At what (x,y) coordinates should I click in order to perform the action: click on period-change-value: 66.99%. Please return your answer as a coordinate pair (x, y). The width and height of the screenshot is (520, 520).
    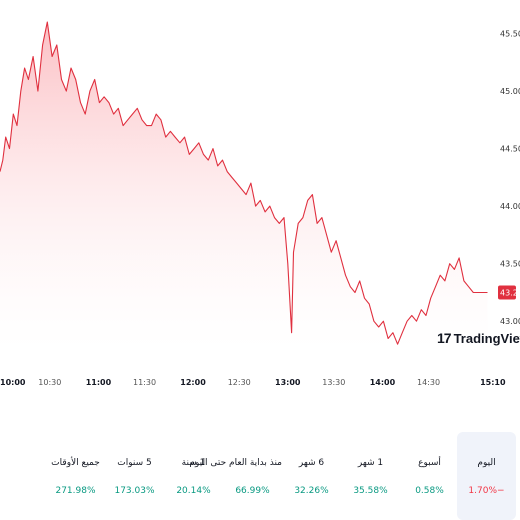
    Looking at the image, I should click on (252, 491).